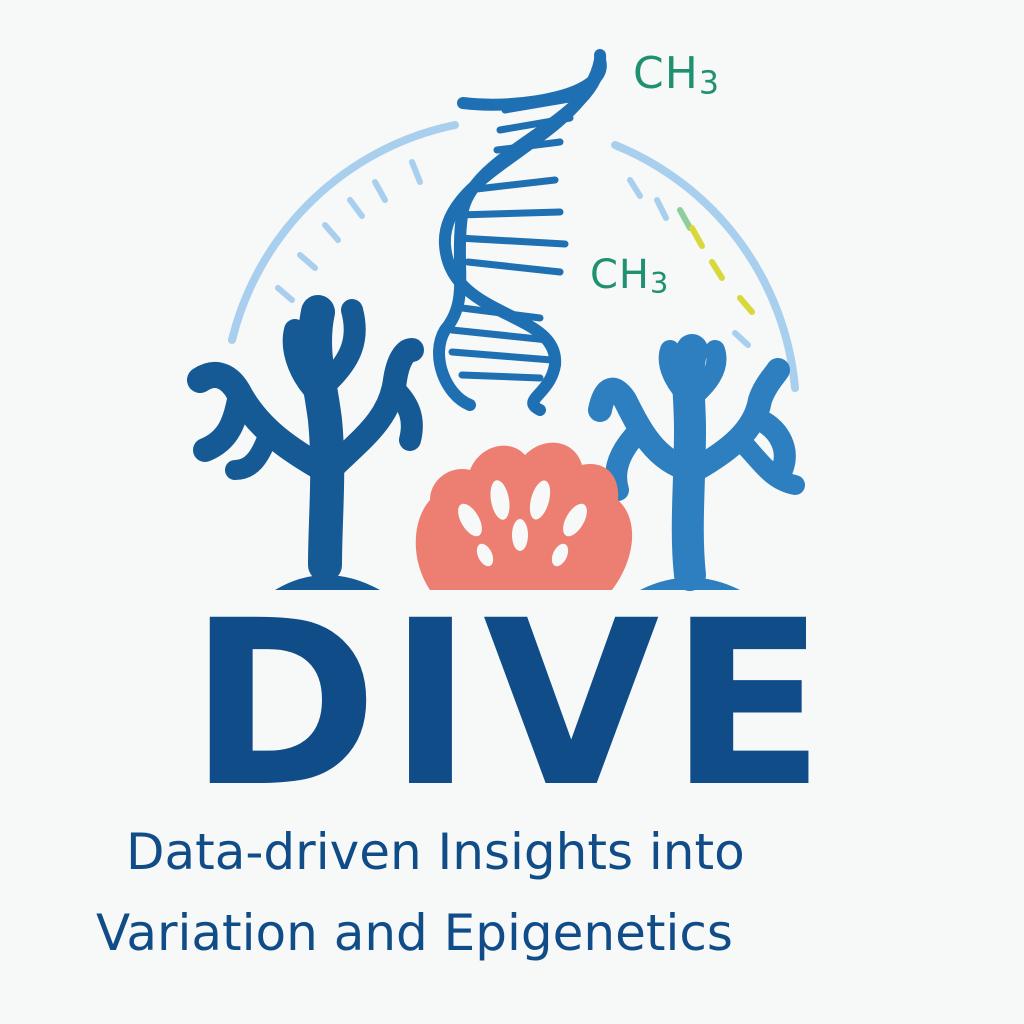 This screenshot has height=1024, width=1024. I want to click on branching-coral-left-icon, so click(305, 438).